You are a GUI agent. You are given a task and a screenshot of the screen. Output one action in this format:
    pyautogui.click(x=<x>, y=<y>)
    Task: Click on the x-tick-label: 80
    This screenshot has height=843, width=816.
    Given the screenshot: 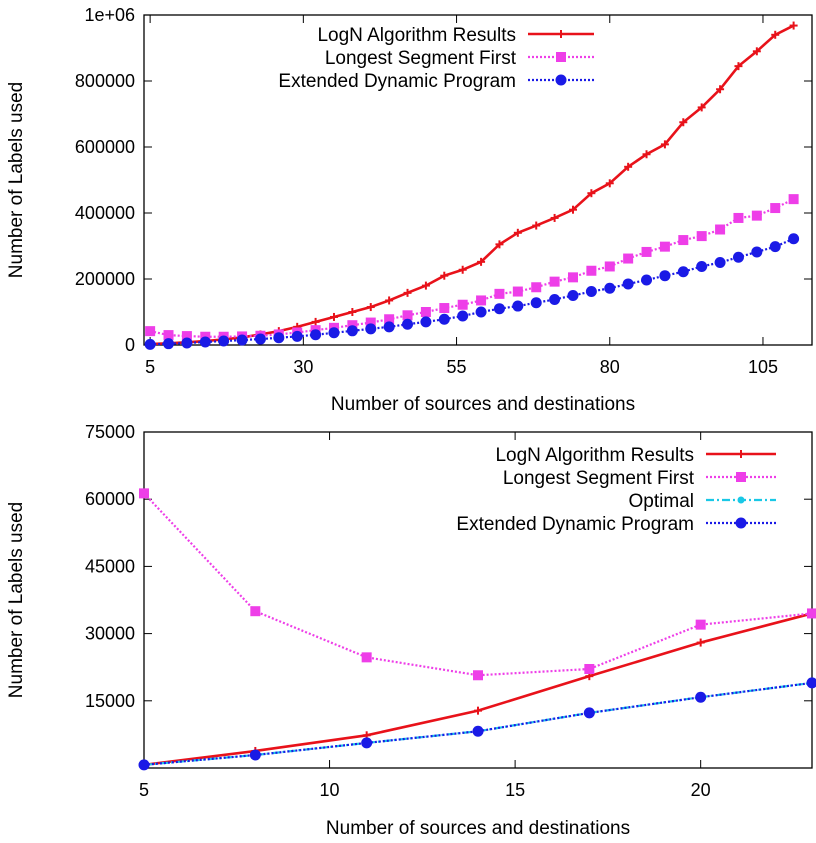 What is the action you would take?
    pyautogui.click(x=610, y=367)
    